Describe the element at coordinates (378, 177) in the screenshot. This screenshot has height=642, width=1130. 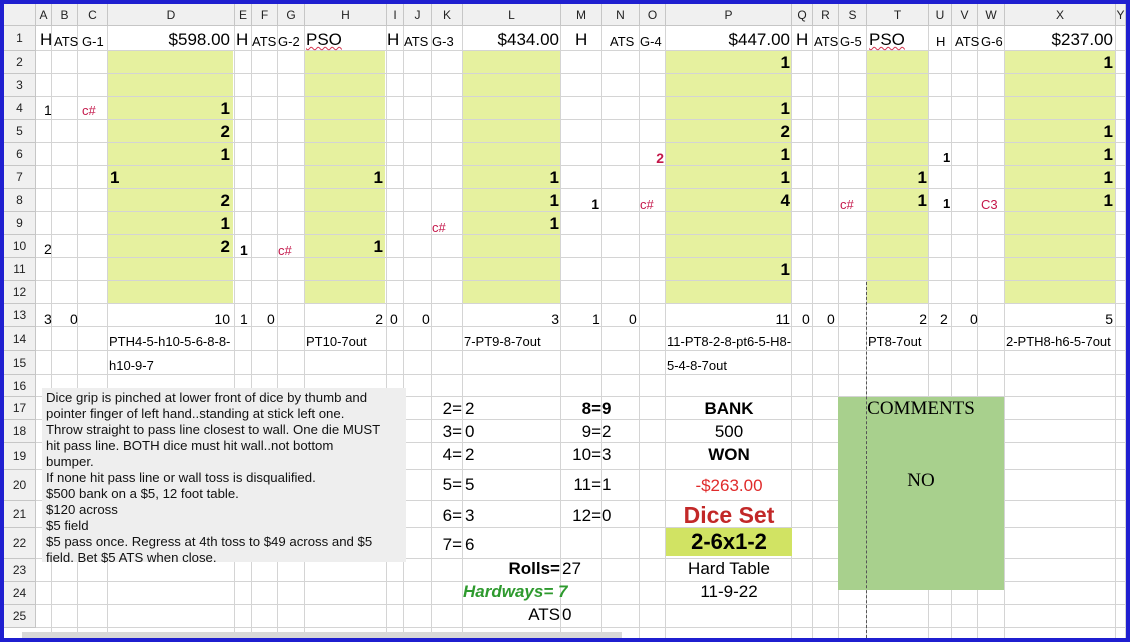
I see `cell-h7: 1` at that location.